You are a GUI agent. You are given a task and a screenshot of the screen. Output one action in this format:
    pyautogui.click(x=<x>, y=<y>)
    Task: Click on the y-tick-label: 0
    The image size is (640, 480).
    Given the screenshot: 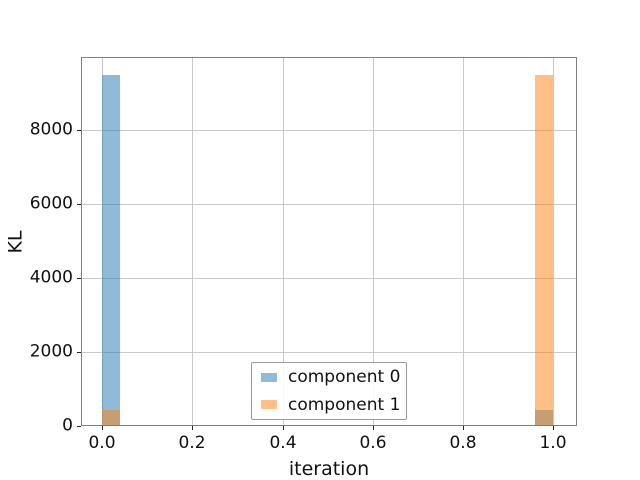 What is the action you would take?
    pyautogui.click(x=67, y=425)
    